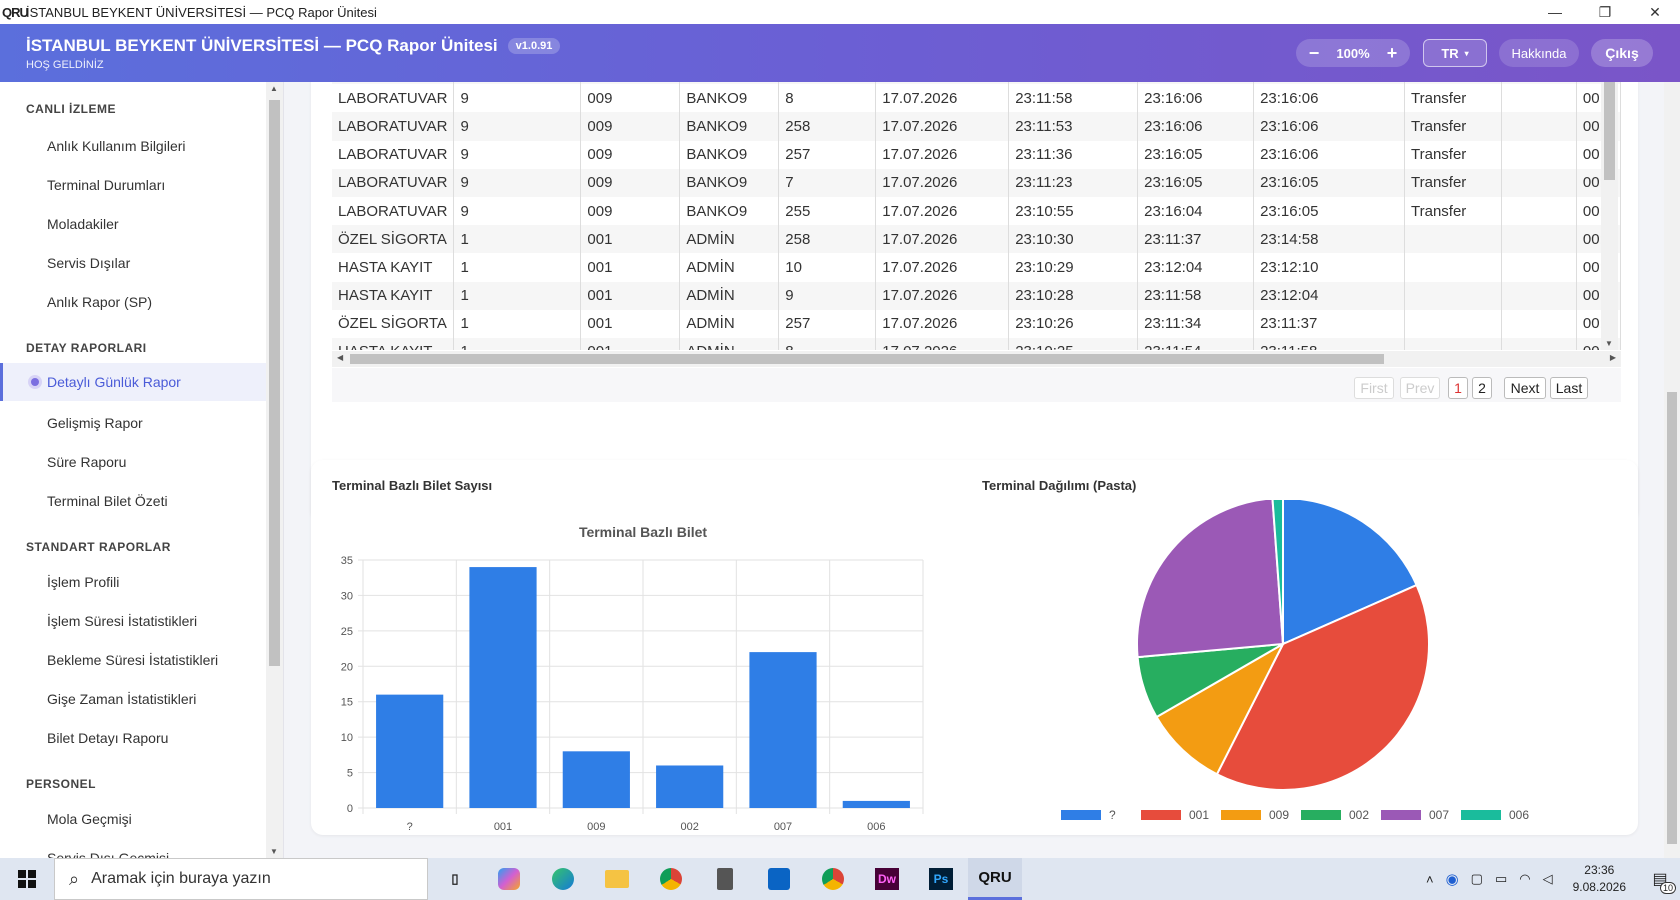 The height and width of the screenshot is (900, 1680). Describe the element at coordinates (517, 126) in the screenshot. I see `table-cell: 9` at that location.